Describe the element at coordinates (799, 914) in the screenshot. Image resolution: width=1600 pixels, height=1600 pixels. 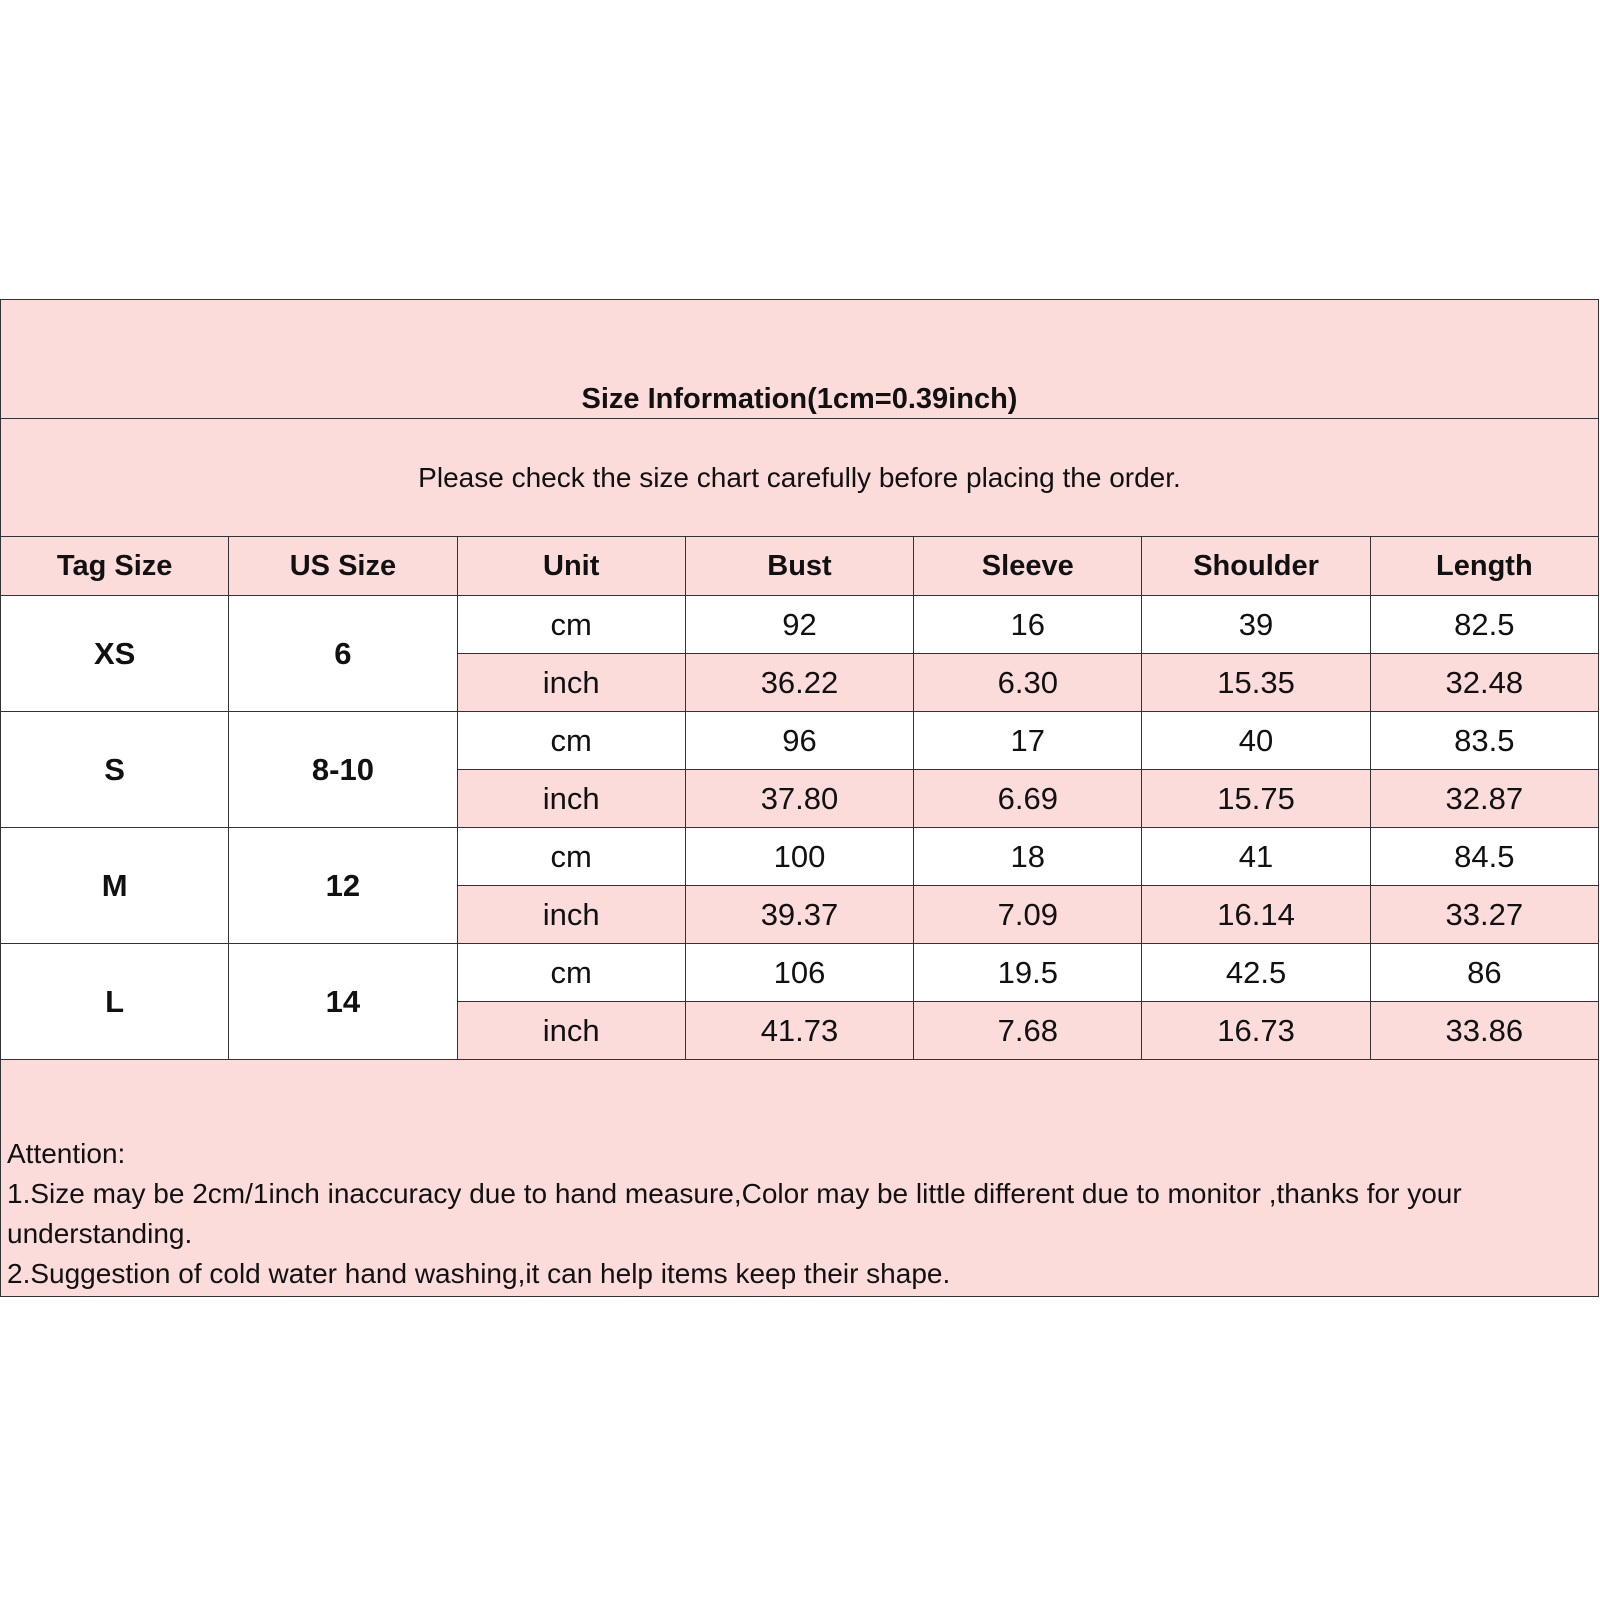
I see `bust-cell: 39.37` at that location.